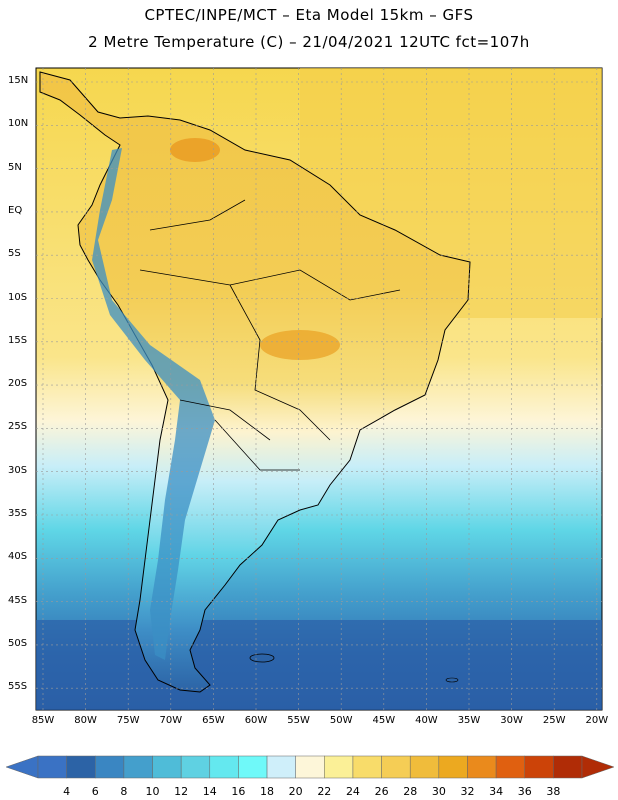  I want to click on lat-label: 25S, so click(18, 427).